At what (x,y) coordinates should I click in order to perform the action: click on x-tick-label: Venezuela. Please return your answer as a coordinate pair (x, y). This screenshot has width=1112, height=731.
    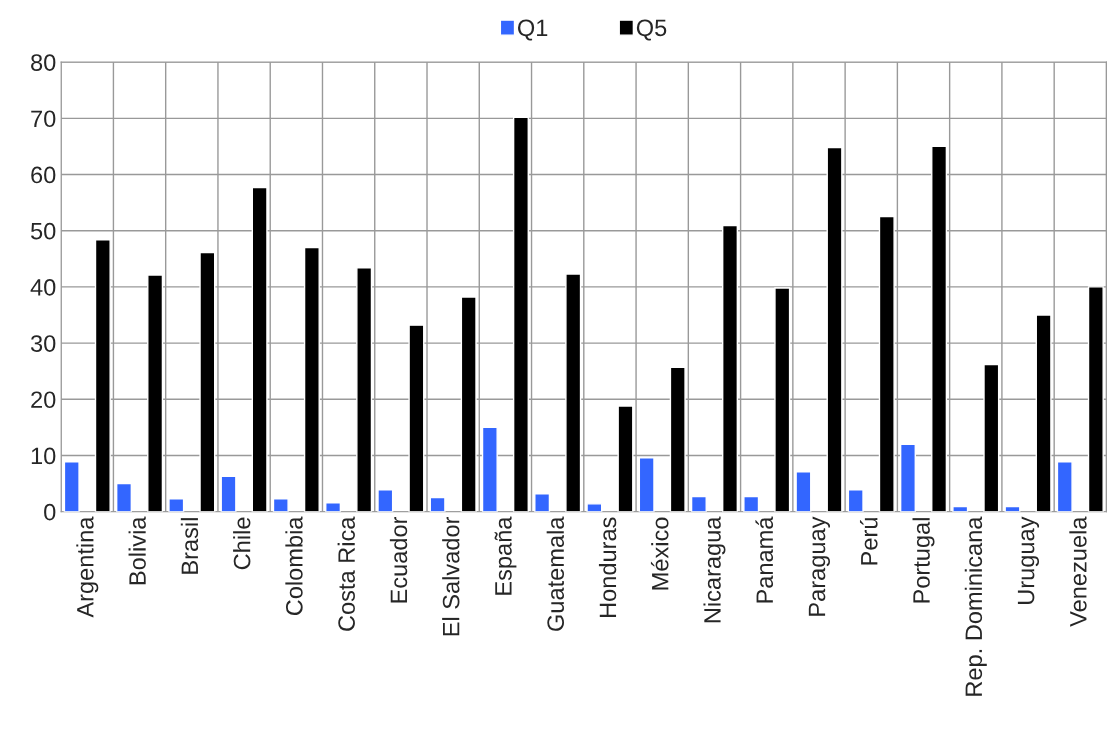
    Looking at the image, I should click on (1078, 571).